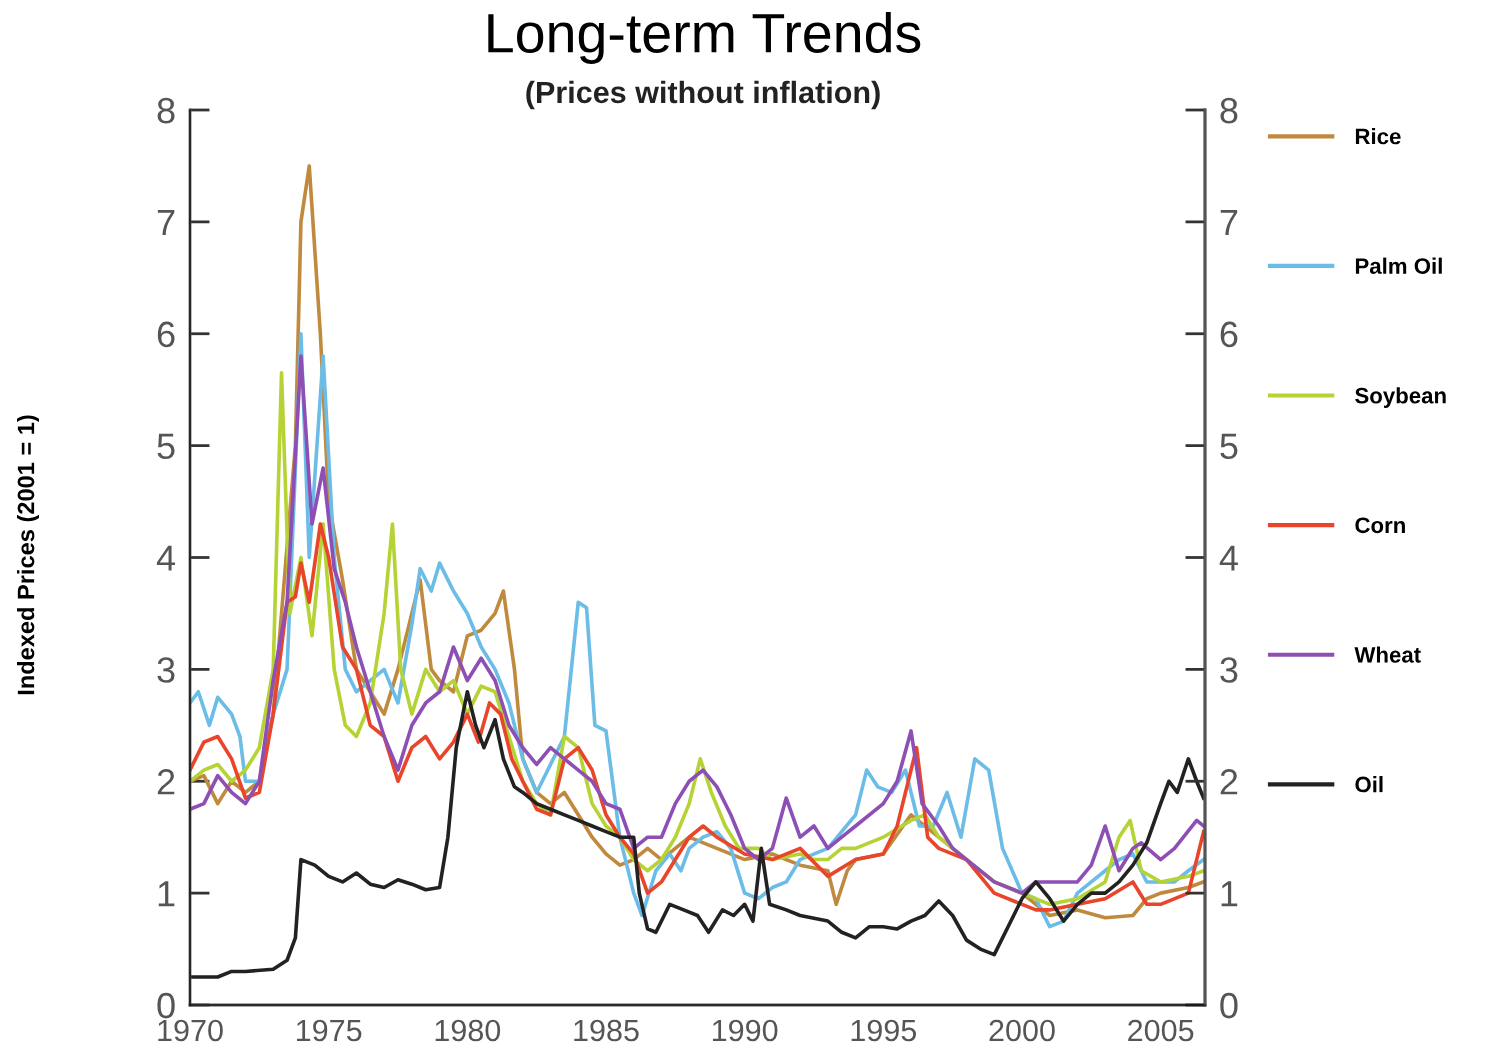  Describe the element at coordinates (1229, 222) in the screenshot. I see `y2-tick-label: 7` at that location.